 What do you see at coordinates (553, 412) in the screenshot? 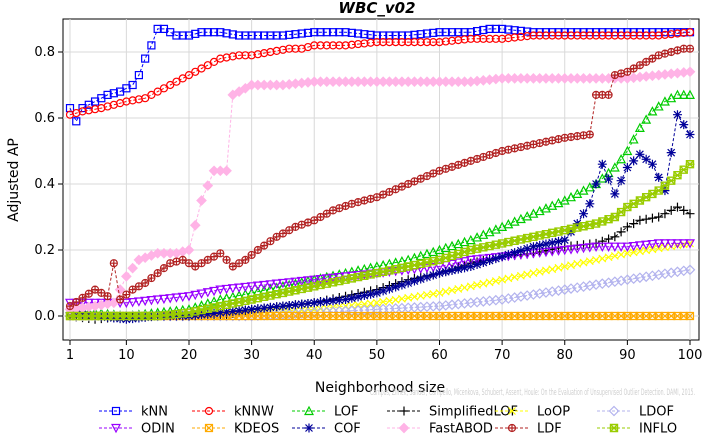
I see `legend-label-LoOP: LoOP` at bounding box center [553, 412].